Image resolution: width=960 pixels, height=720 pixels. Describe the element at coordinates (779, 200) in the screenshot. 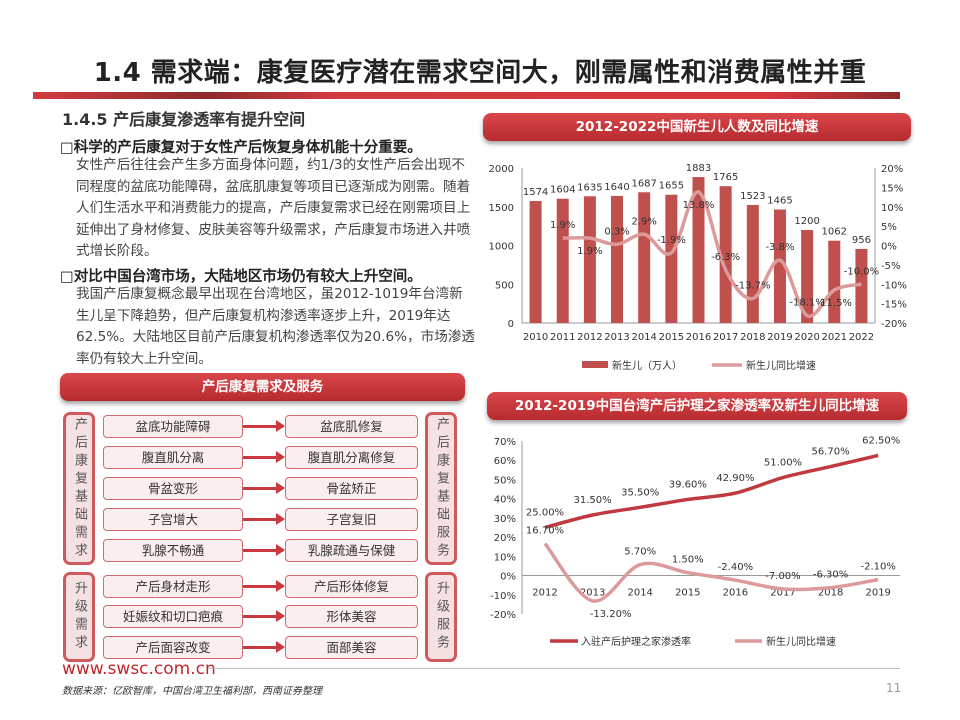

I see `bar-data-label: 1465` at that location.